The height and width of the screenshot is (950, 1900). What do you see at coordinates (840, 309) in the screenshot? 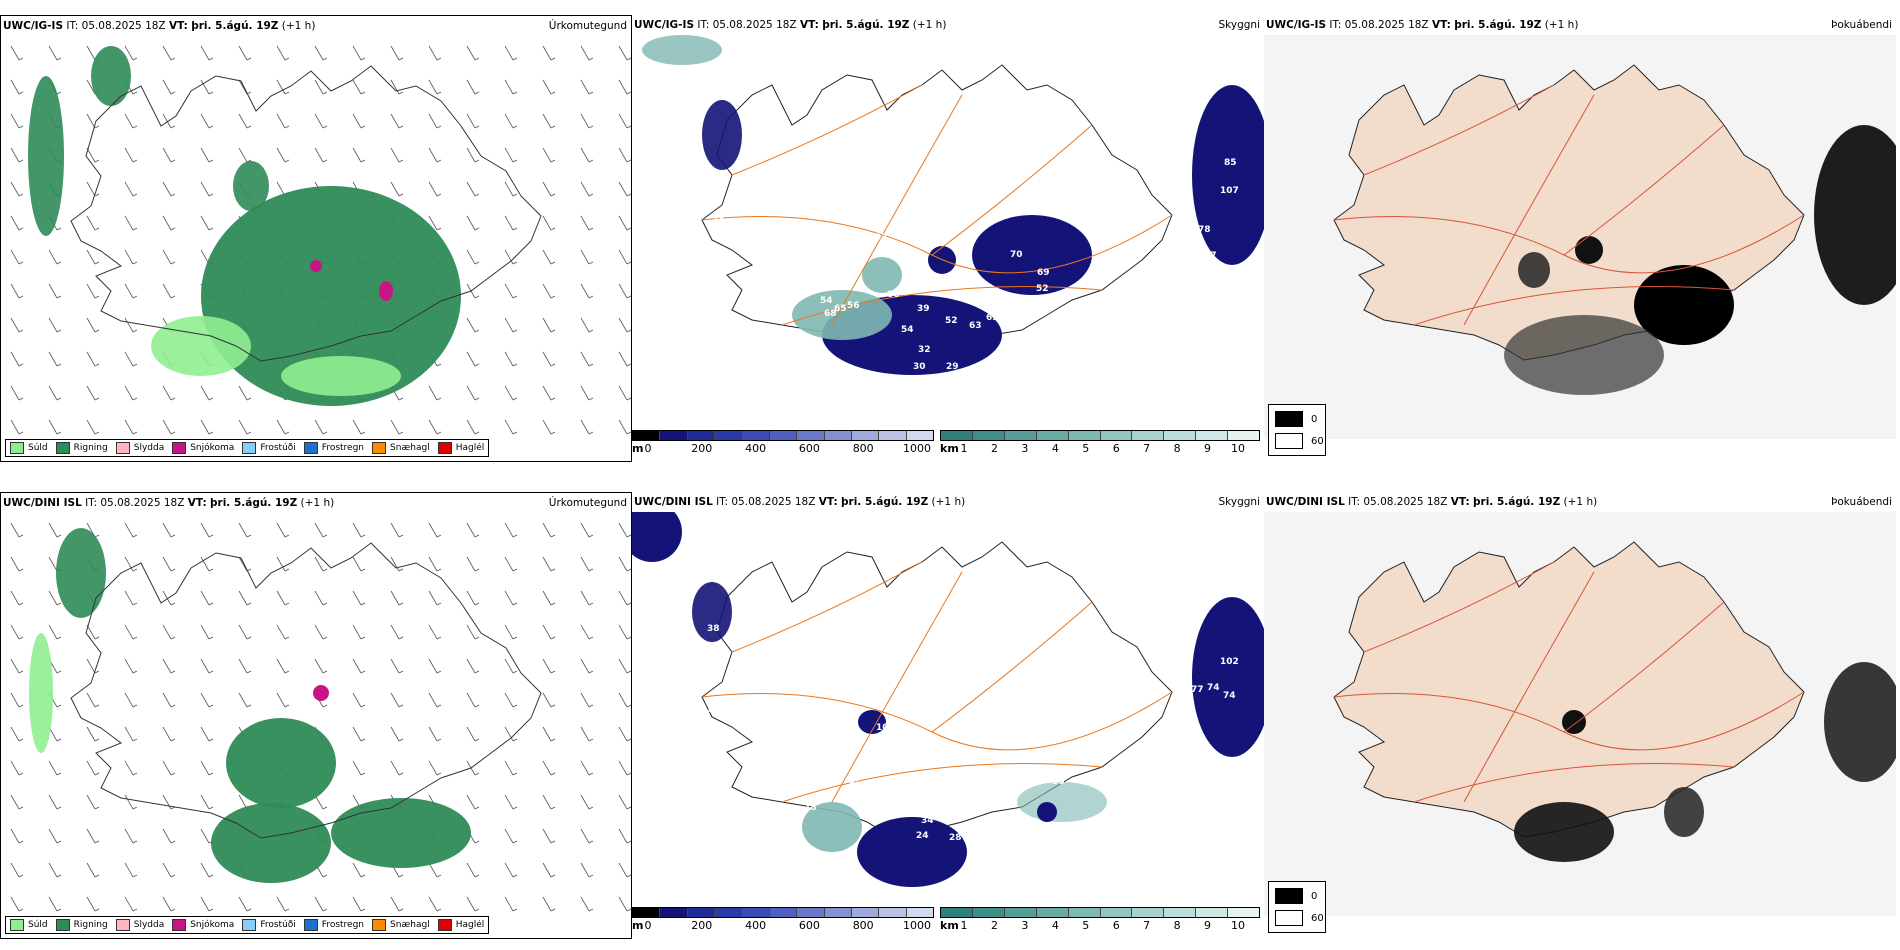
I see `visibility-value-label: 65` at bounding box center [840, 309].